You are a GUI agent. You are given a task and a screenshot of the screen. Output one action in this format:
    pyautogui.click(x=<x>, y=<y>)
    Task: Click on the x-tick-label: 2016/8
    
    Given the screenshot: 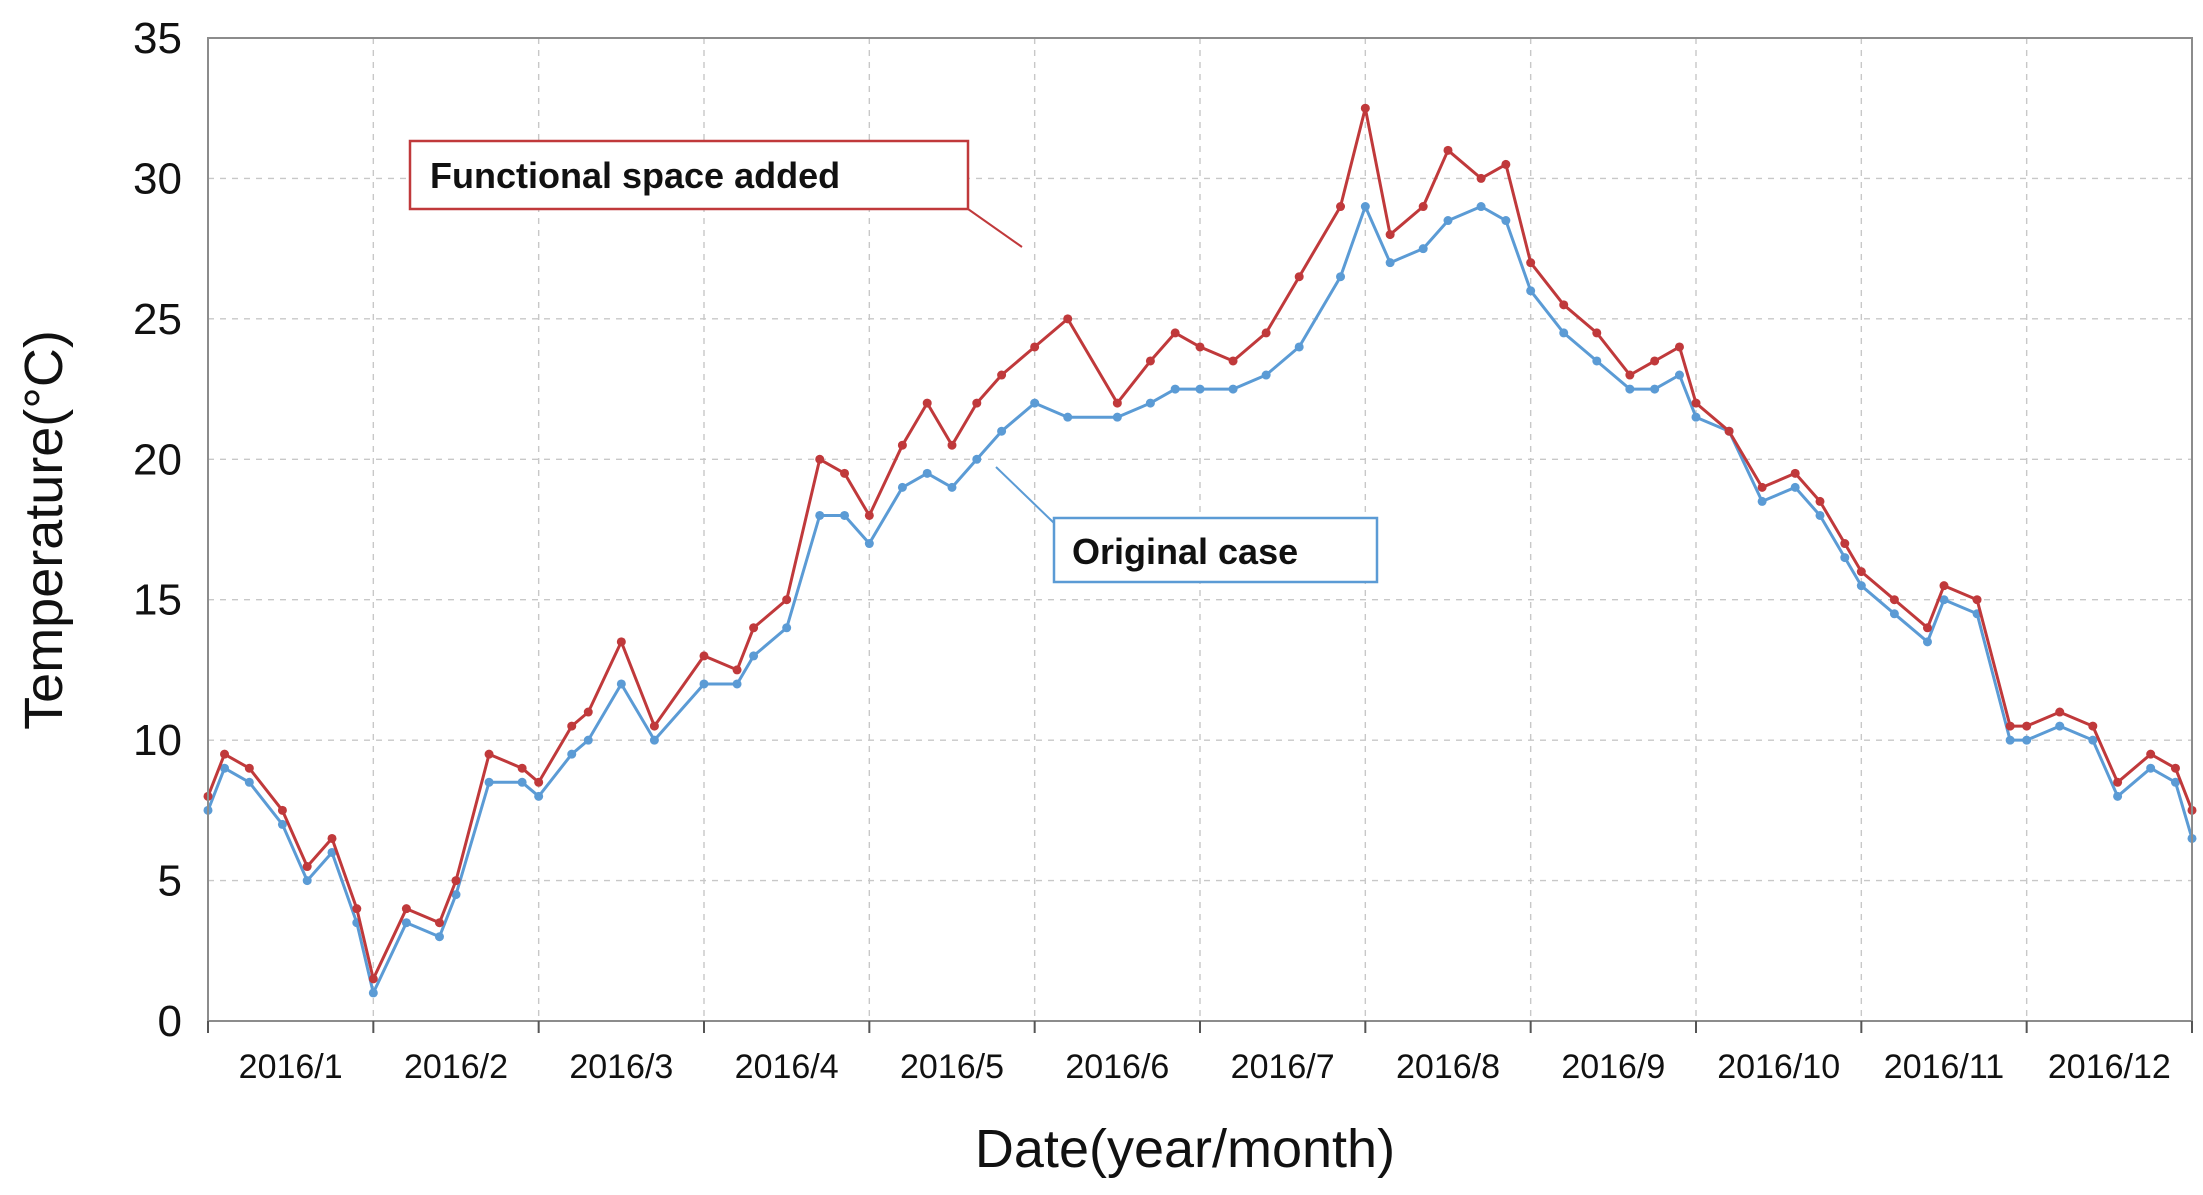 What is the action you would take?
    pyautogui.click(x=1448, y=1067)
    